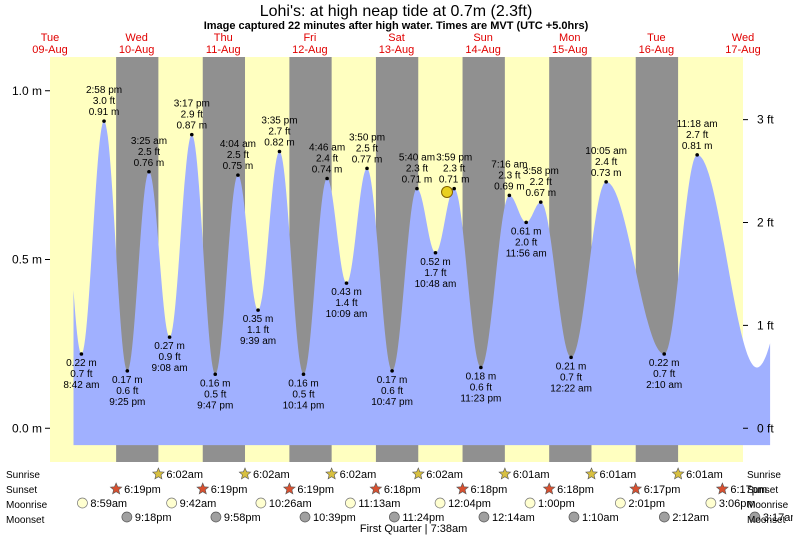  I want to click on tide-time: 3:17 pm, so click(192, 104).